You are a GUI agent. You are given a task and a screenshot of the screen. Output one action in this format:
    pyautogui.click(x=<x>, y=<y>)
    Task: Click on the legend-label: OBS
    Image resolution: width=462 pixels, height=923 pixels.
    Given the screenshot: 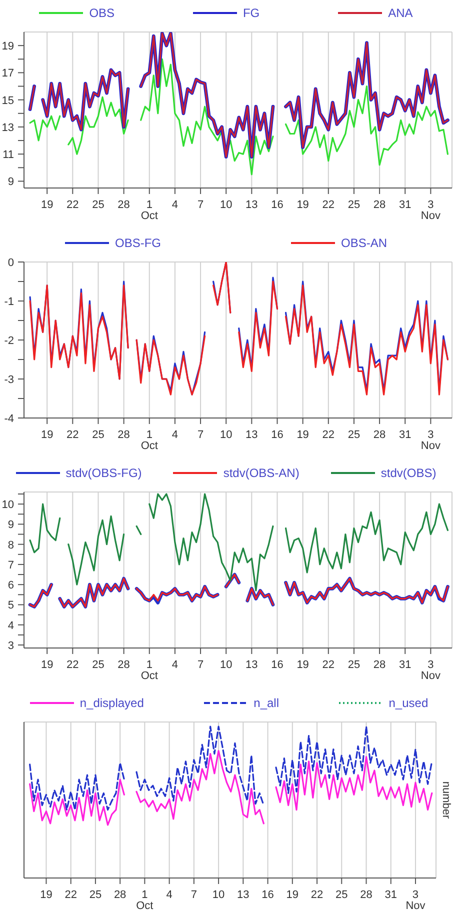 What is the action you would take?
    pyautogui.click(x=102, y=13)
    